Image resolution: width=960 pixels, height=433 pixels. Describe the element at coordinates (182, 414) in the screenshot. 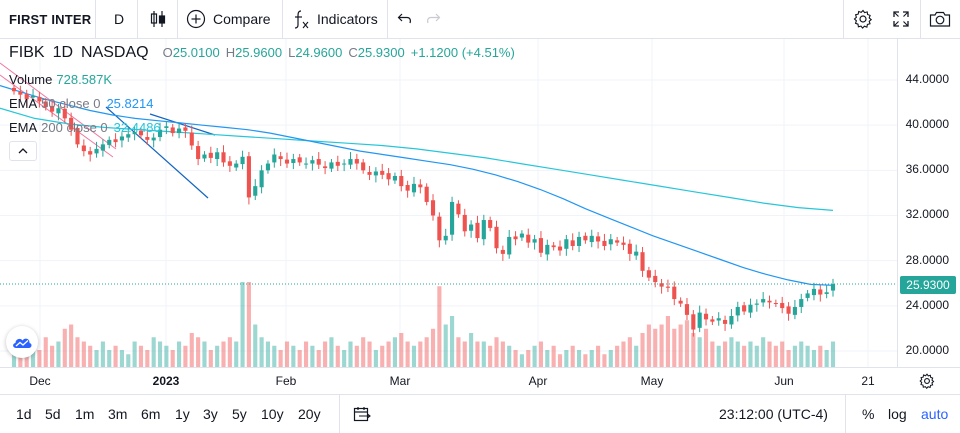

I see `range-button-1y: 1y` at that location.